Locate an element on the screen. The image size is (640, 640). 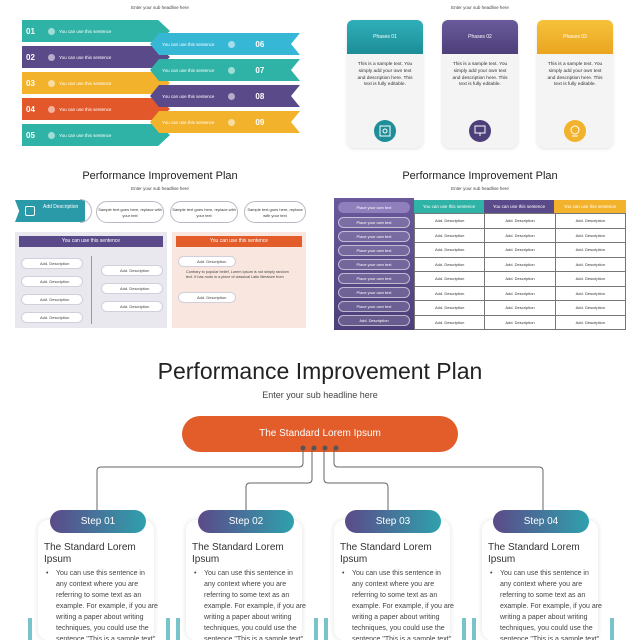
root-node: The Standard Lorem Ipsum is located at coordinates (320, 434).